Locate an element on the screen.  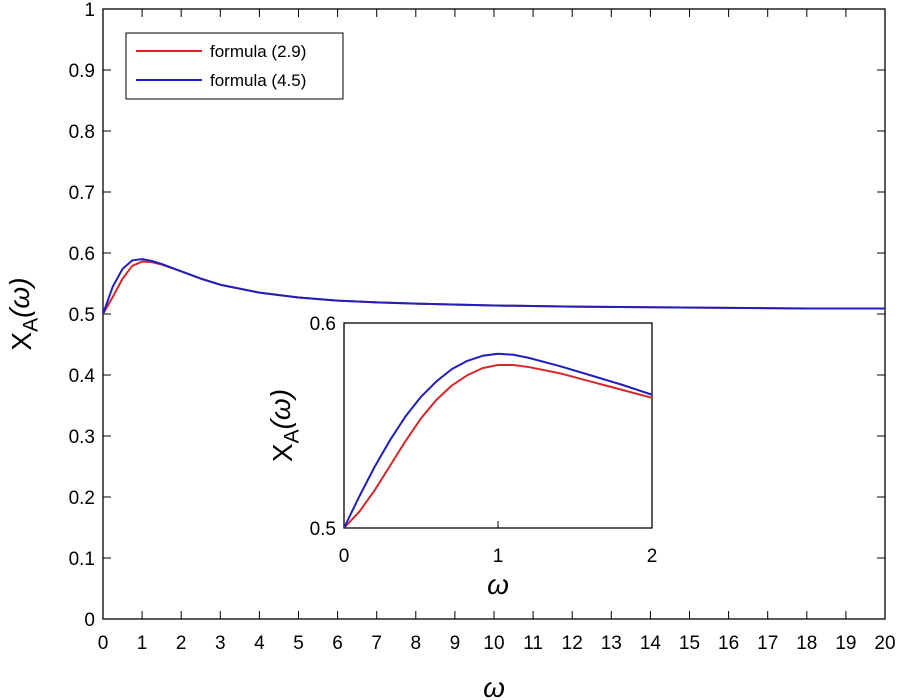
inset-plot-frame is located at coordinates (498, 425).